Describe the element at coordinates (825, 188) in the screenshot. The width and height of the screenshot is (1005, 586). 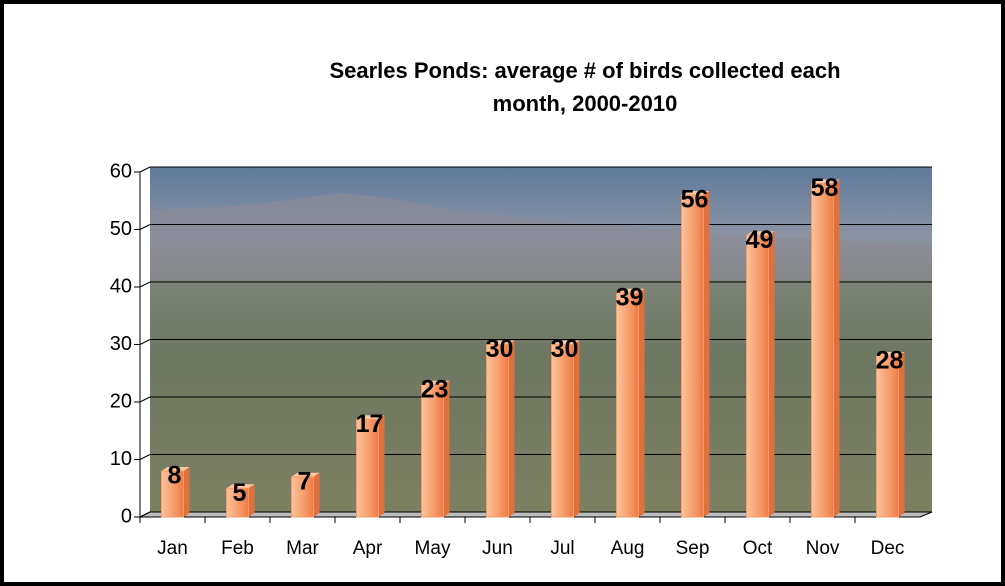
I see `data-label: 58` at that location.